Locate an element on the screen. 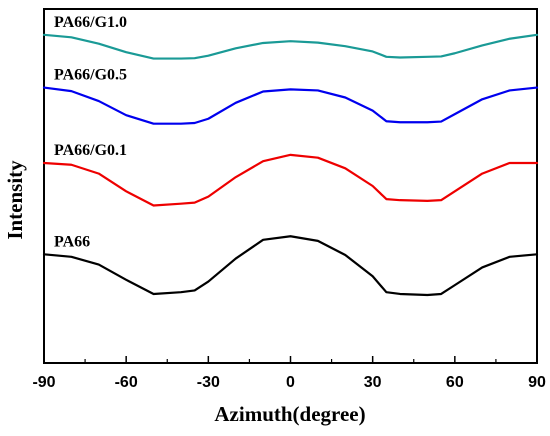  x-tick-label: 30 is located at coordinates (373, 382).